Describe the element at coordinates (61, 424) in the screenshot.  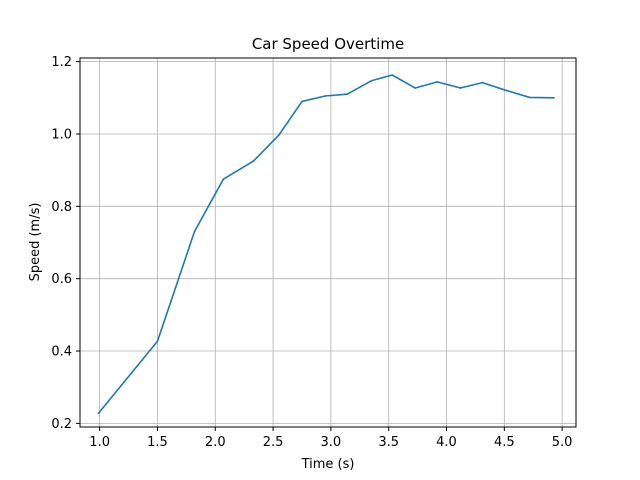
I see `y-tick-label: 0.2` at that location.